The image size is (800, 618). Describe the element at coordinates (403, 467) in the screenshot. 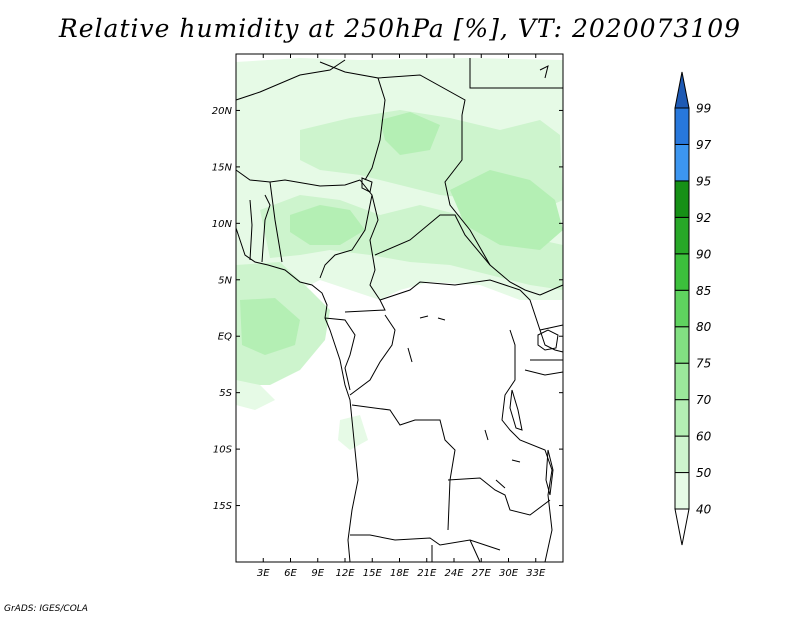

I see `border-drc-angola` at that location.